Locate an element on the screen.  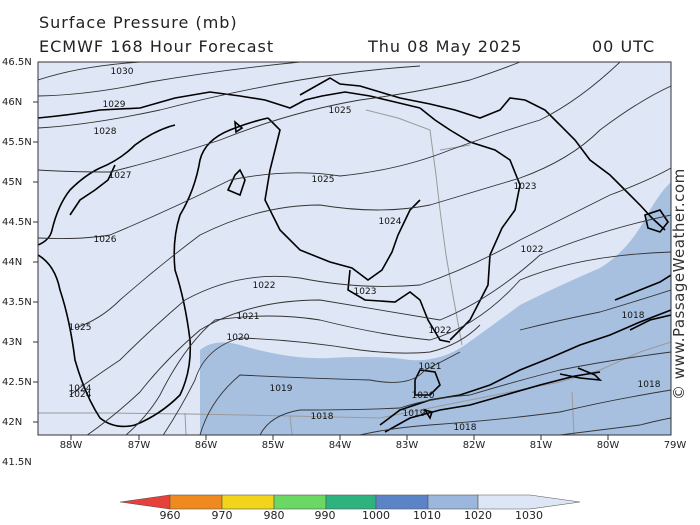
lon-label: 83W is located at coordinates (407, 445).